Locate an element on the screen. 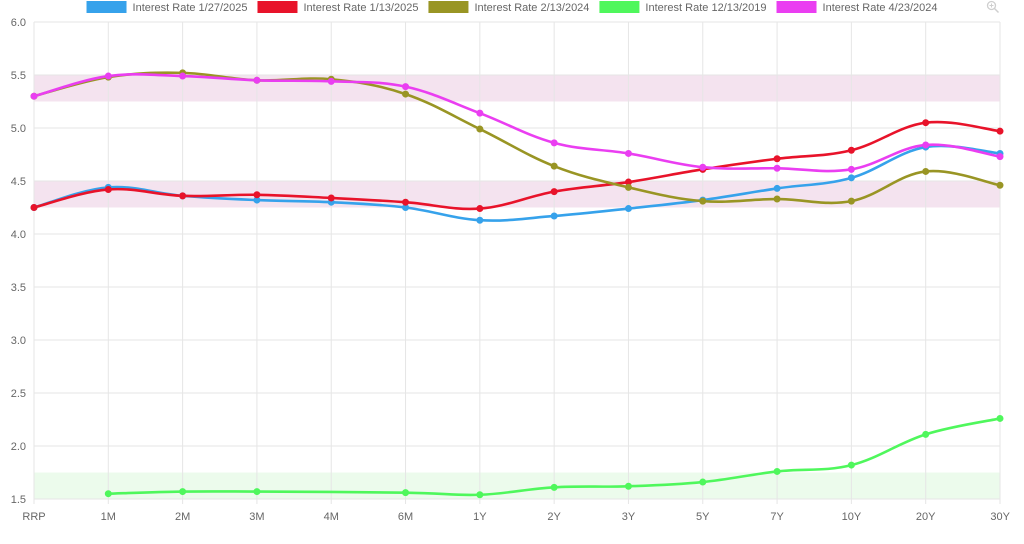 The image size is (1024, 544). x-tick-label: 7Y is located at coordinates (777, 517).